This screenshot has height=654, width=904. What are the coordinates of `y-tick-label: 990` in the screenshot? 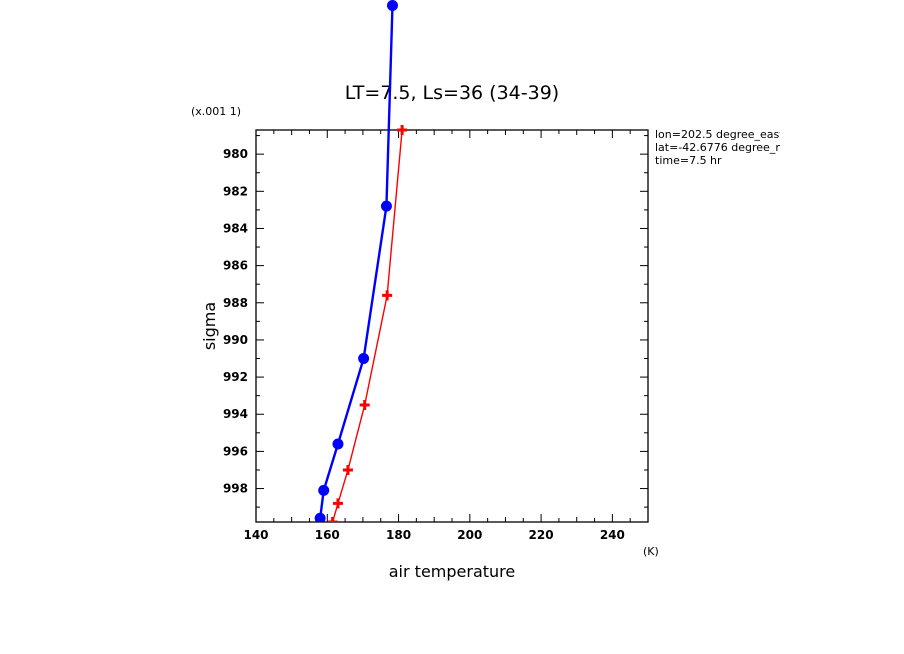 It's located at (235, 340).